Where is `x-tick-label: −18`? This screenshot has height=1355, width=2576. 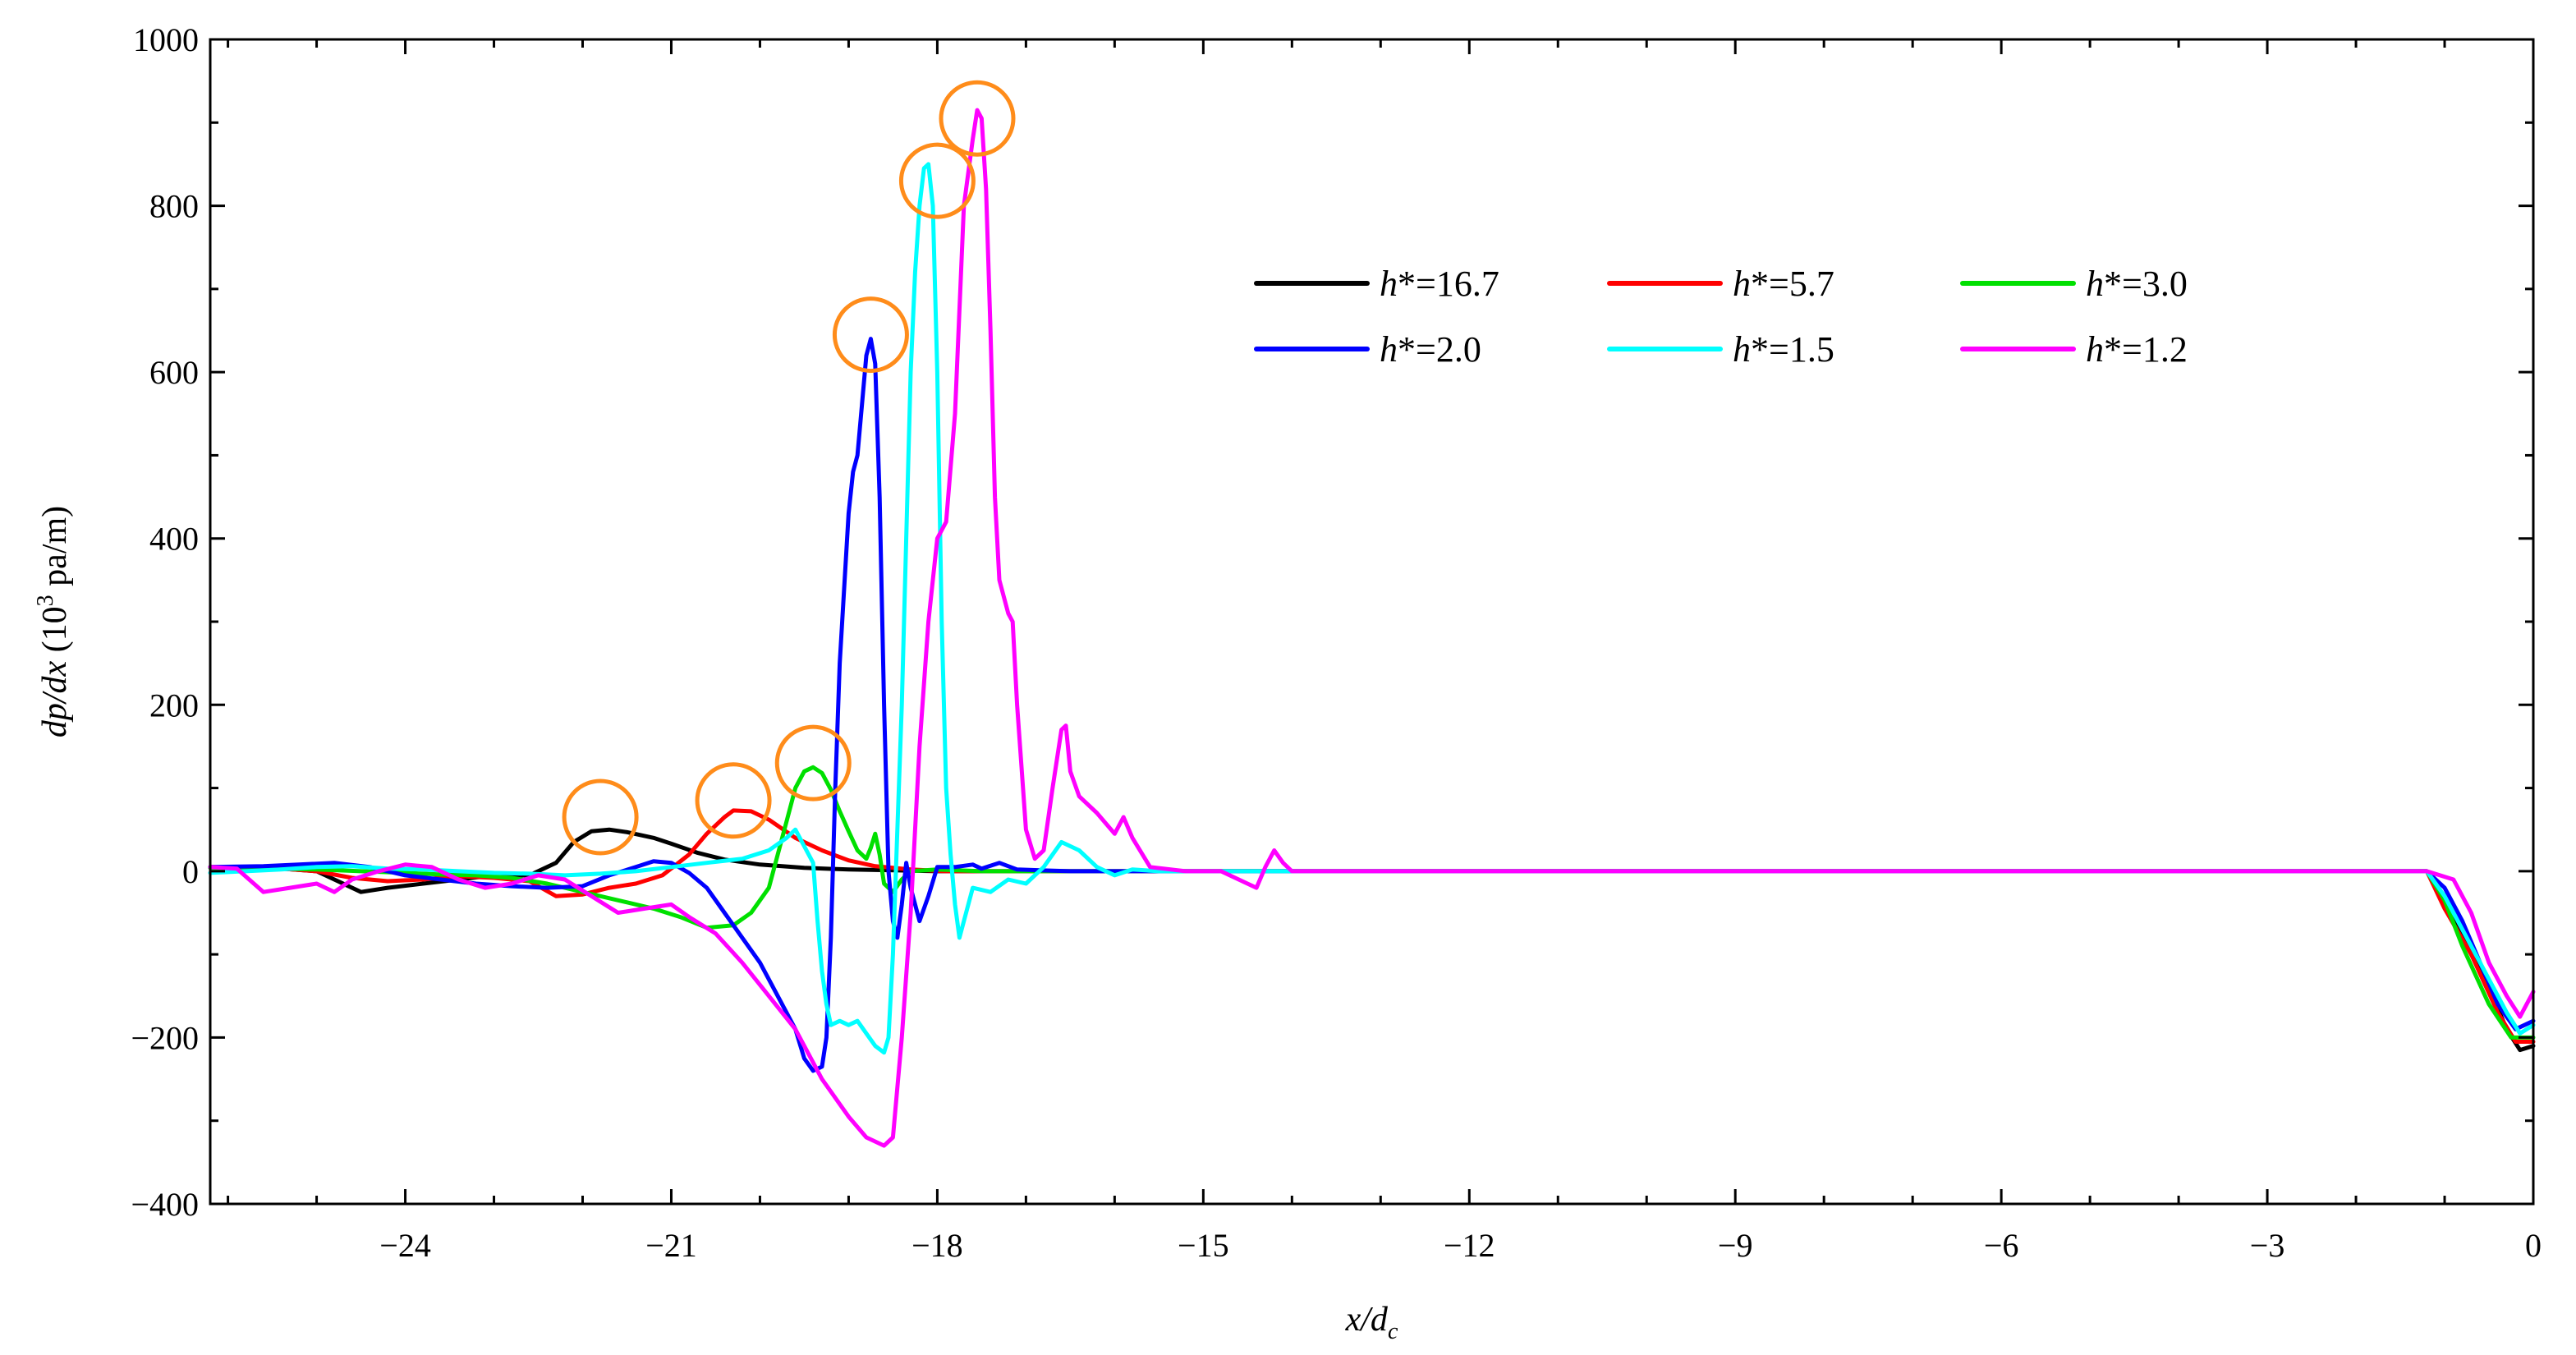 x-tick-label: −18 is located at coordinates (937, 1245).